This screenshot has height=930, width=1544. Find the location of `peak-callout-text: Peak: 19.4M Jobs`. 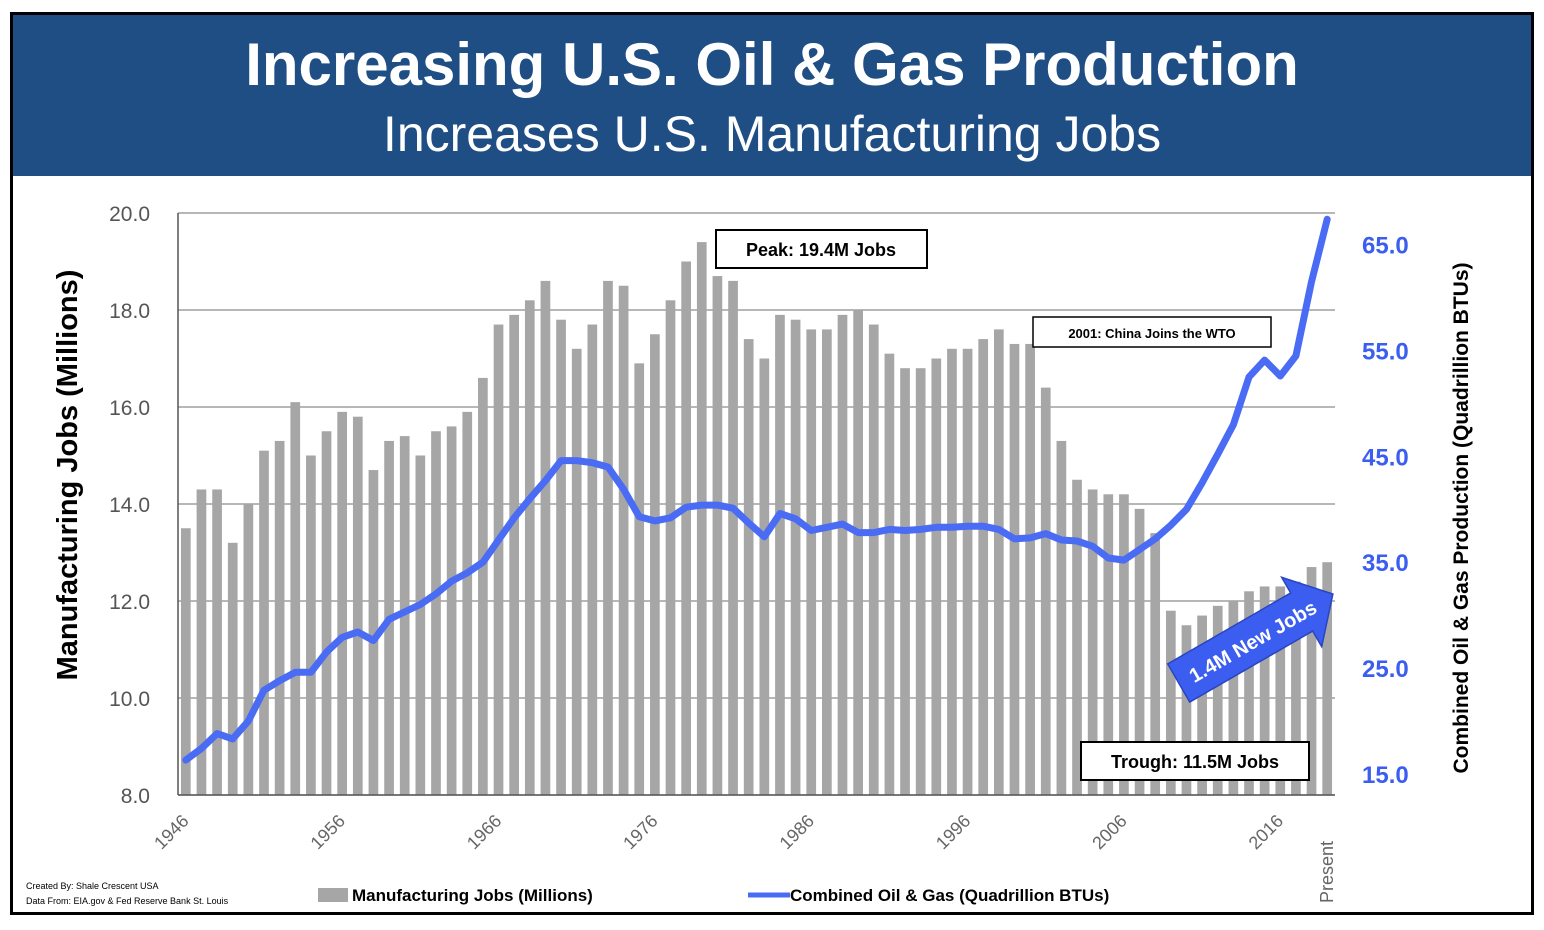

peak-callout-text: Peak: 19.4M Jobs is located at coordinates (821, 250).